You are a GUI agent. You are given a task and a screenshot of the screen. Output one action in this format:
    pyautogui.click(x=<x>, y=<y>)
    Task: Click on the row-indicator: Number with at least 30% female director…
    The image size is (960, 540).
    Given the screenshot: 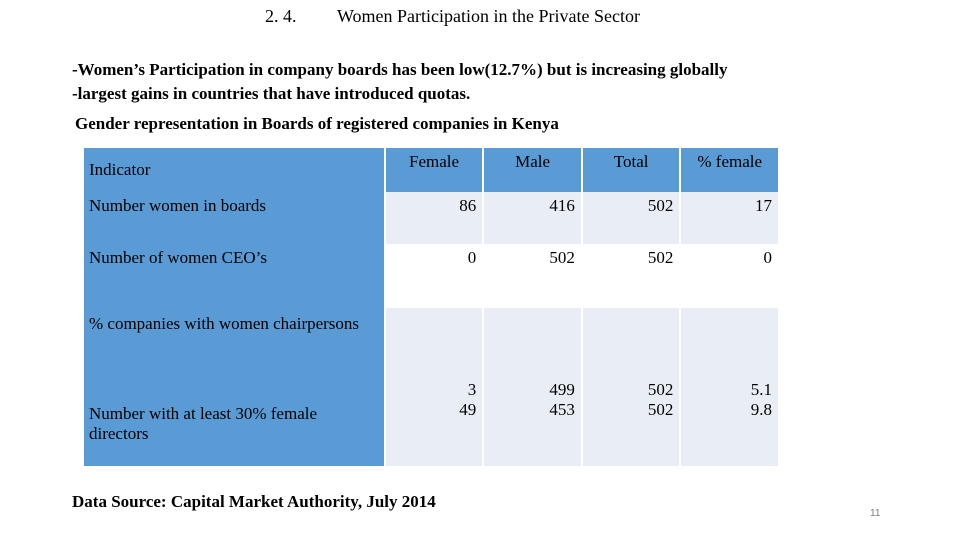 What is the action you would take?
    pyautogui.click(x=234, y=434)
    